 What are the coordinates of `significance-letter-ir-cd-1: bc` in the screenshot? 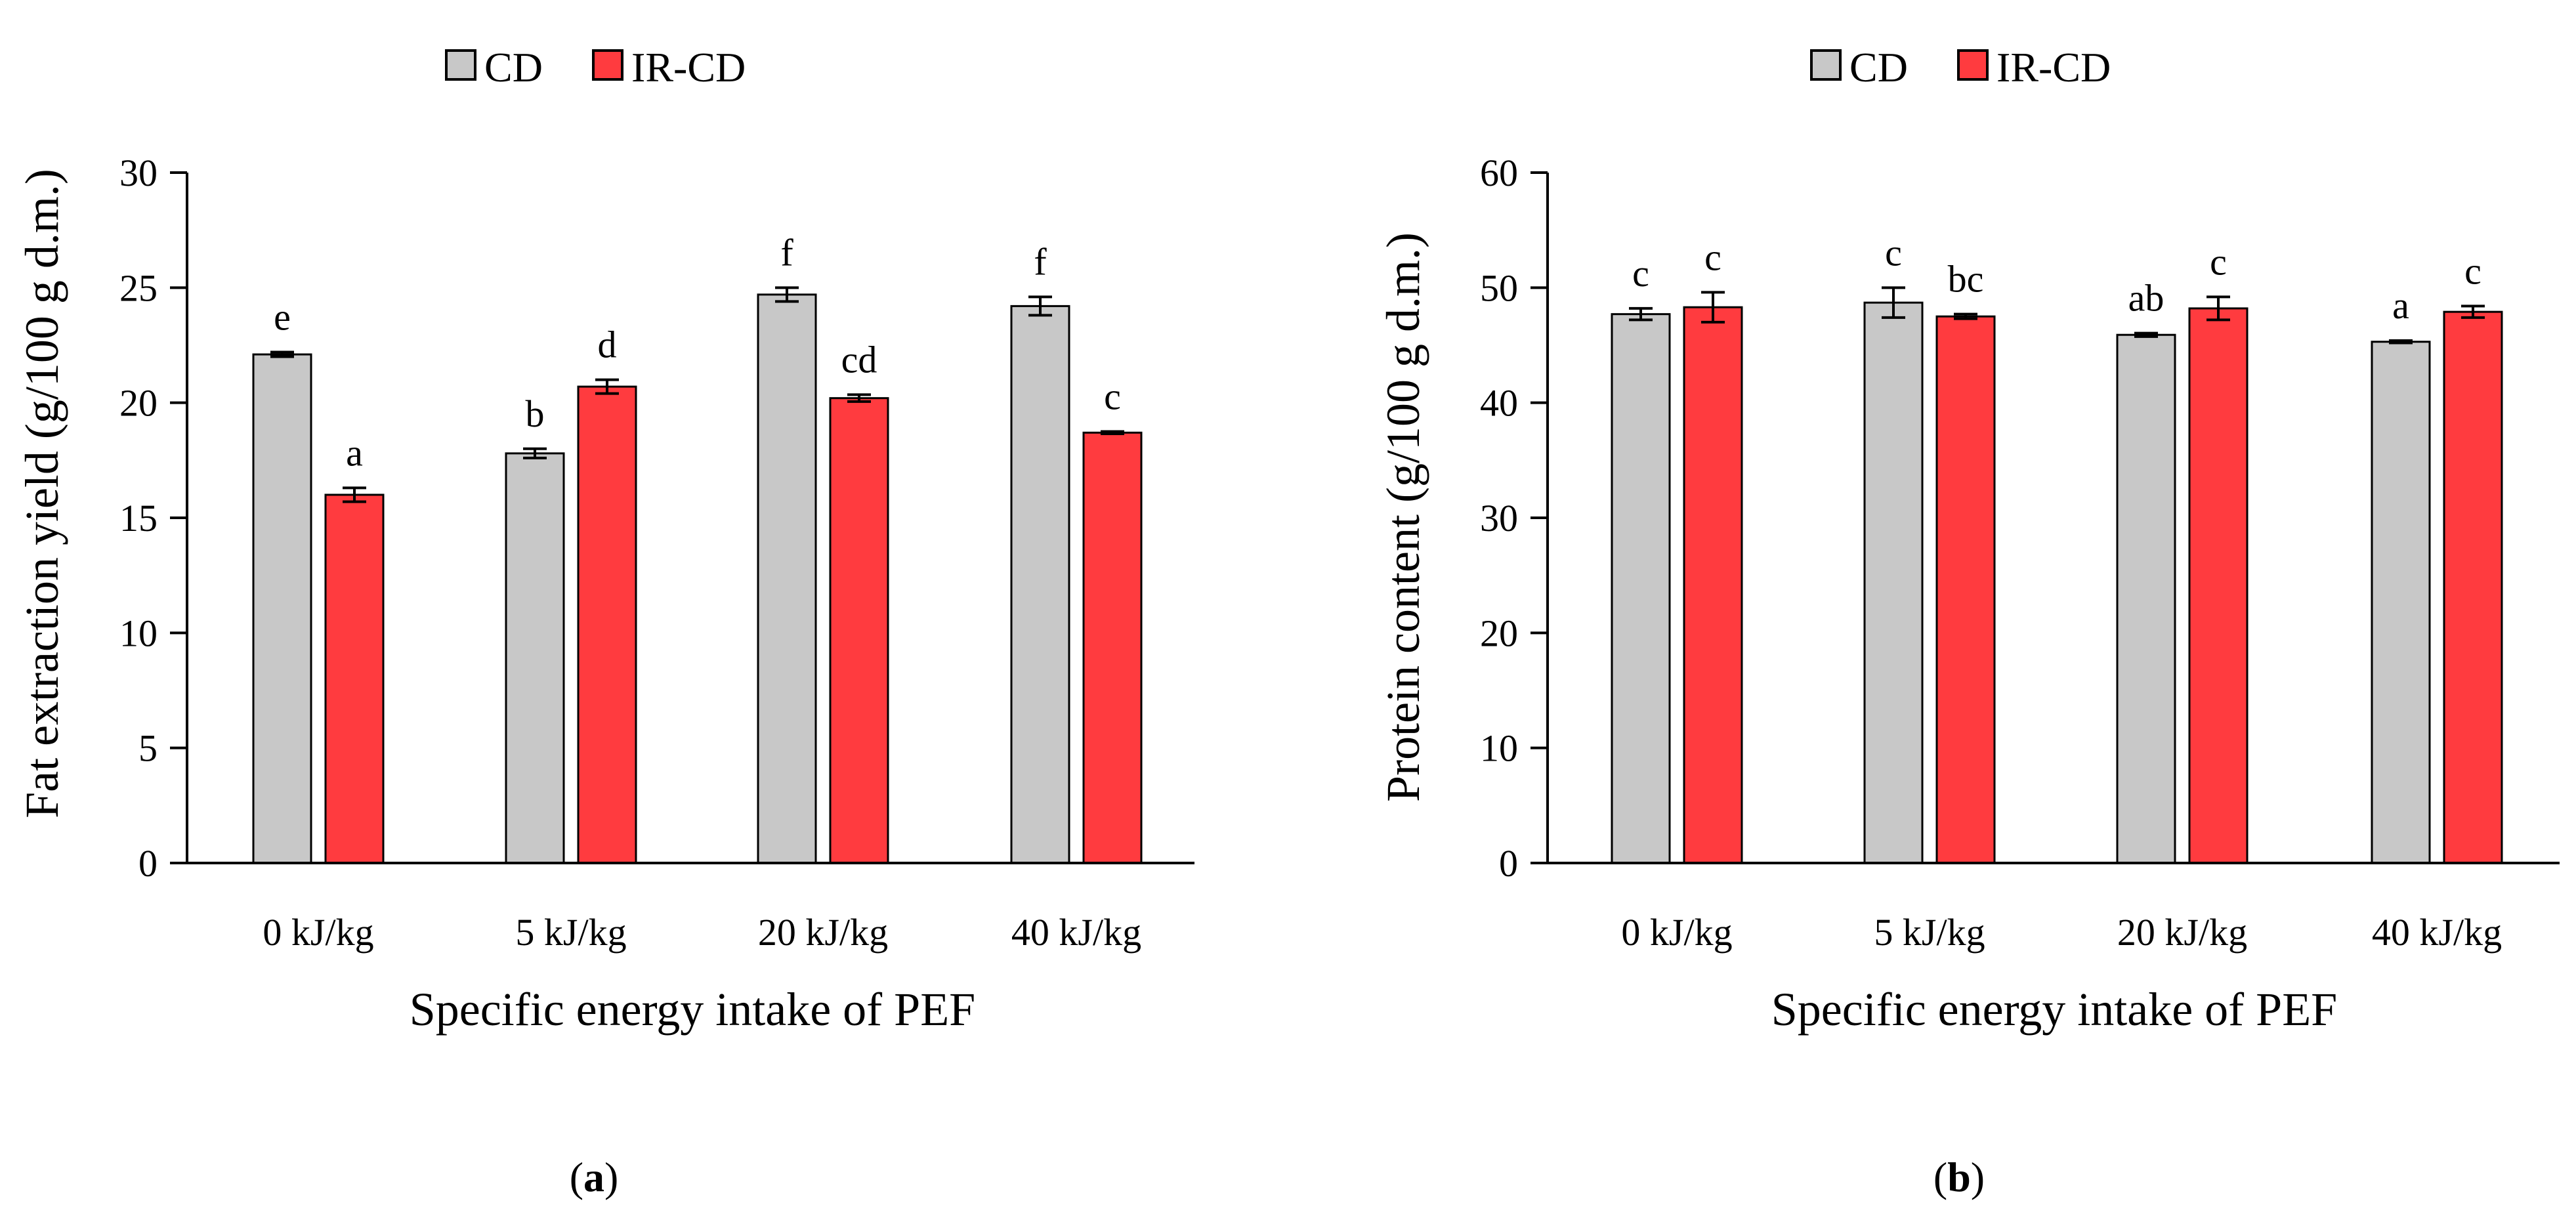 It's located at (1966, 280).